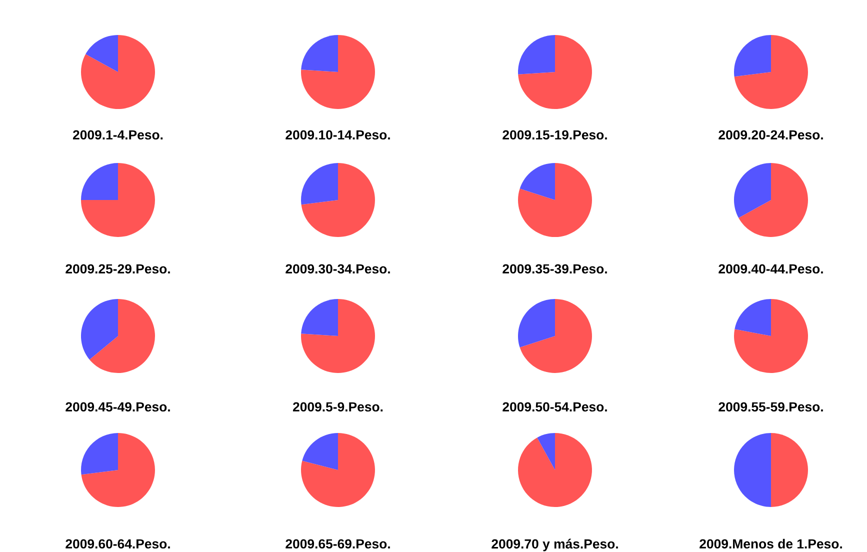 The width and height of the screenshot is (867, 552). Describe the element at coordinates (118, 544) in the screenshot. I see `text: 2009.60-64.Peso.` at that location.